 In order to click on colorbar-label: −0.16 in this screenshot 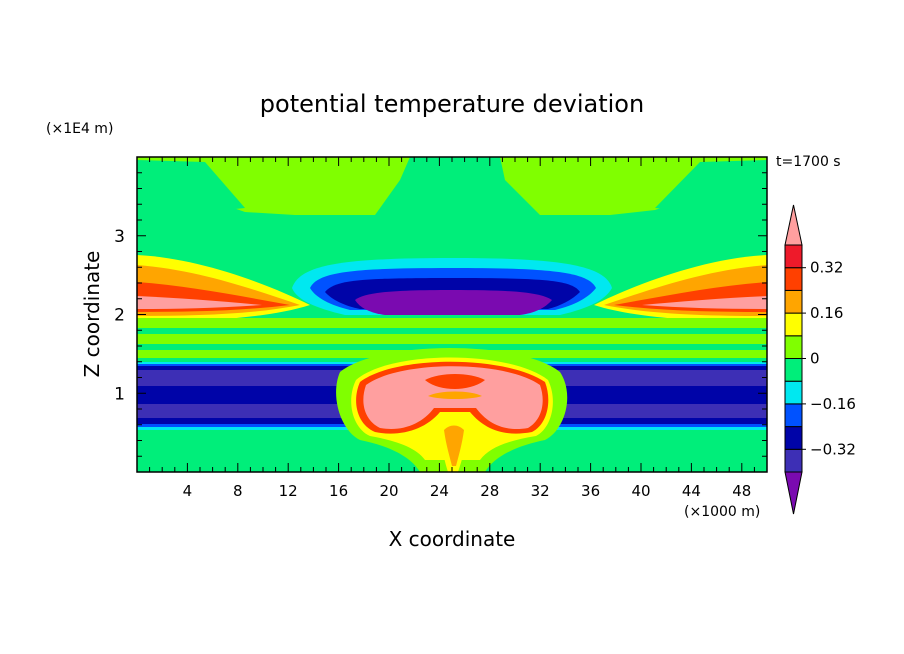, I will do `click(833, 404)`.